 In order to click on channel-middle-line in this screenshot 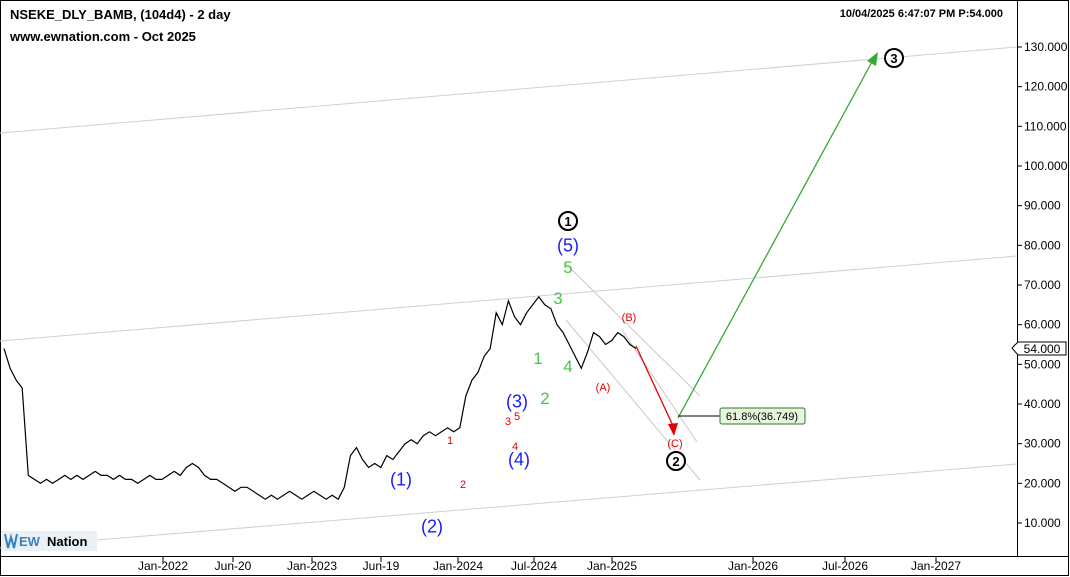, I will do `click(509, 298)`.